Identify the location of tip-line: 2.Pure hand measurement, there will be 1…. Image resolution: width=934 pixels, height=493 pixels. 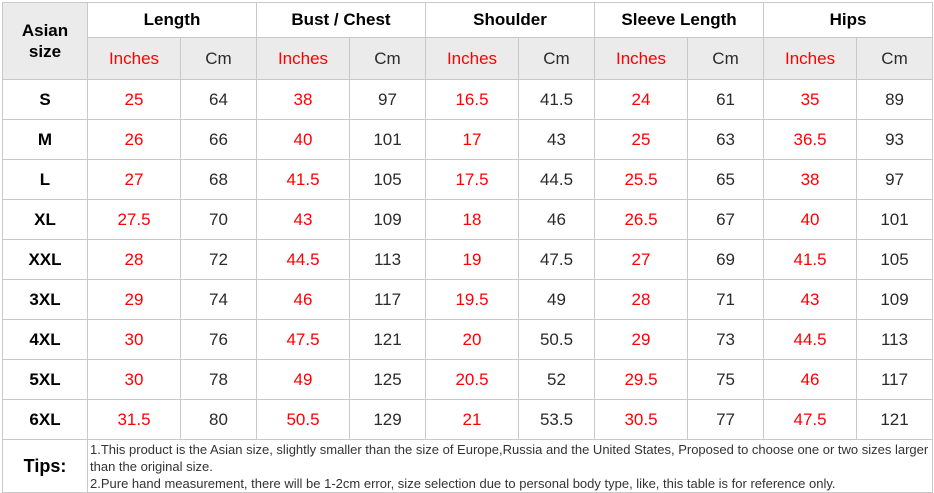
(463, 483).